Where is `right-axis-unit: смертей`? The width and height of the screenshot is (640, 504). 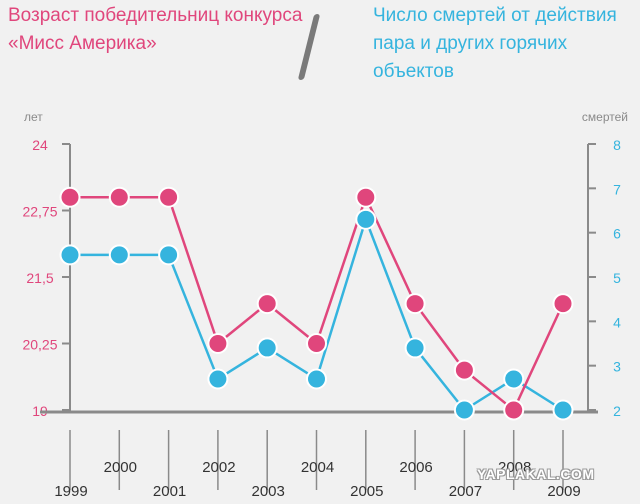 right-axis-unit: смертей is located at coordinates (604, 117).